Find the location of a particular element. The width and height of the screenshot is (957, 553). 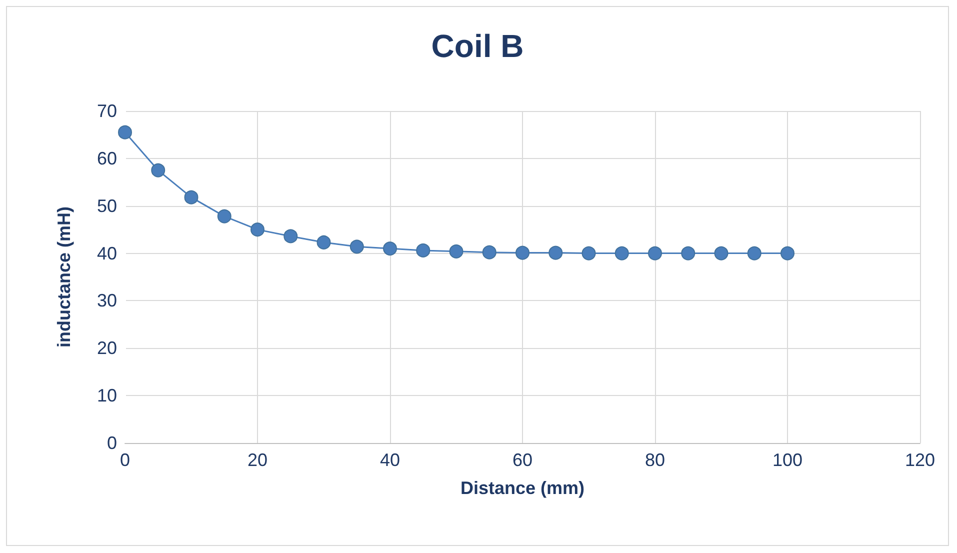

y-axis-title: inductance (mH) is located at coordinates (64, 277).